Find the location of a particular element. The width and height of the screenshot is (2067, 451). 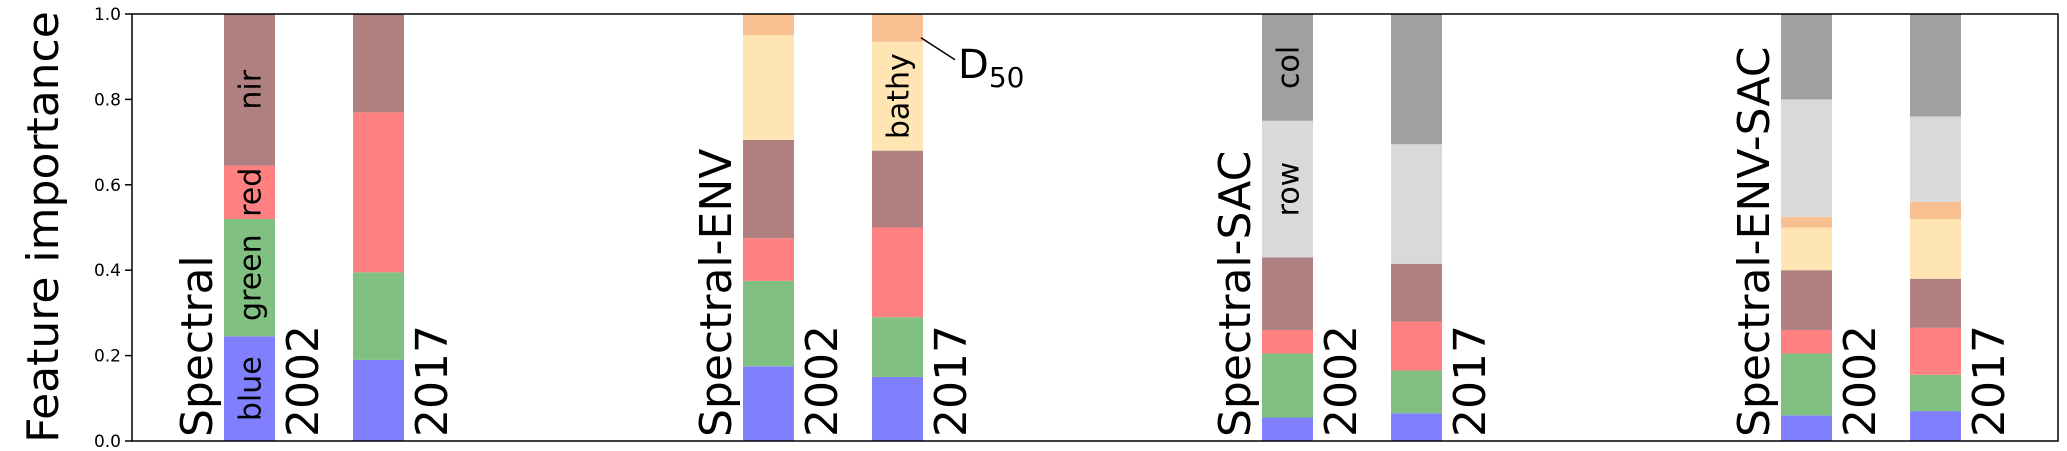

feature-label-bathy: bathy is located at coordinates (899, 96).